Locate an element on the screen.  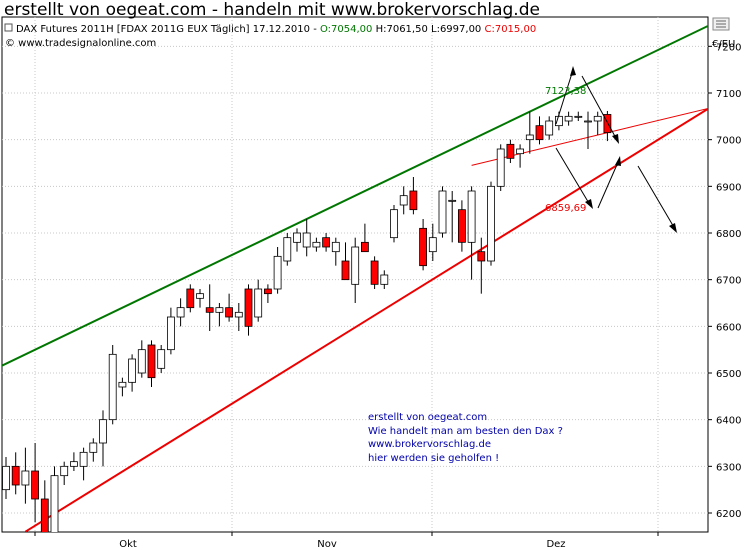
y-tick-label: 7200 is located at coordinates (728, 47).